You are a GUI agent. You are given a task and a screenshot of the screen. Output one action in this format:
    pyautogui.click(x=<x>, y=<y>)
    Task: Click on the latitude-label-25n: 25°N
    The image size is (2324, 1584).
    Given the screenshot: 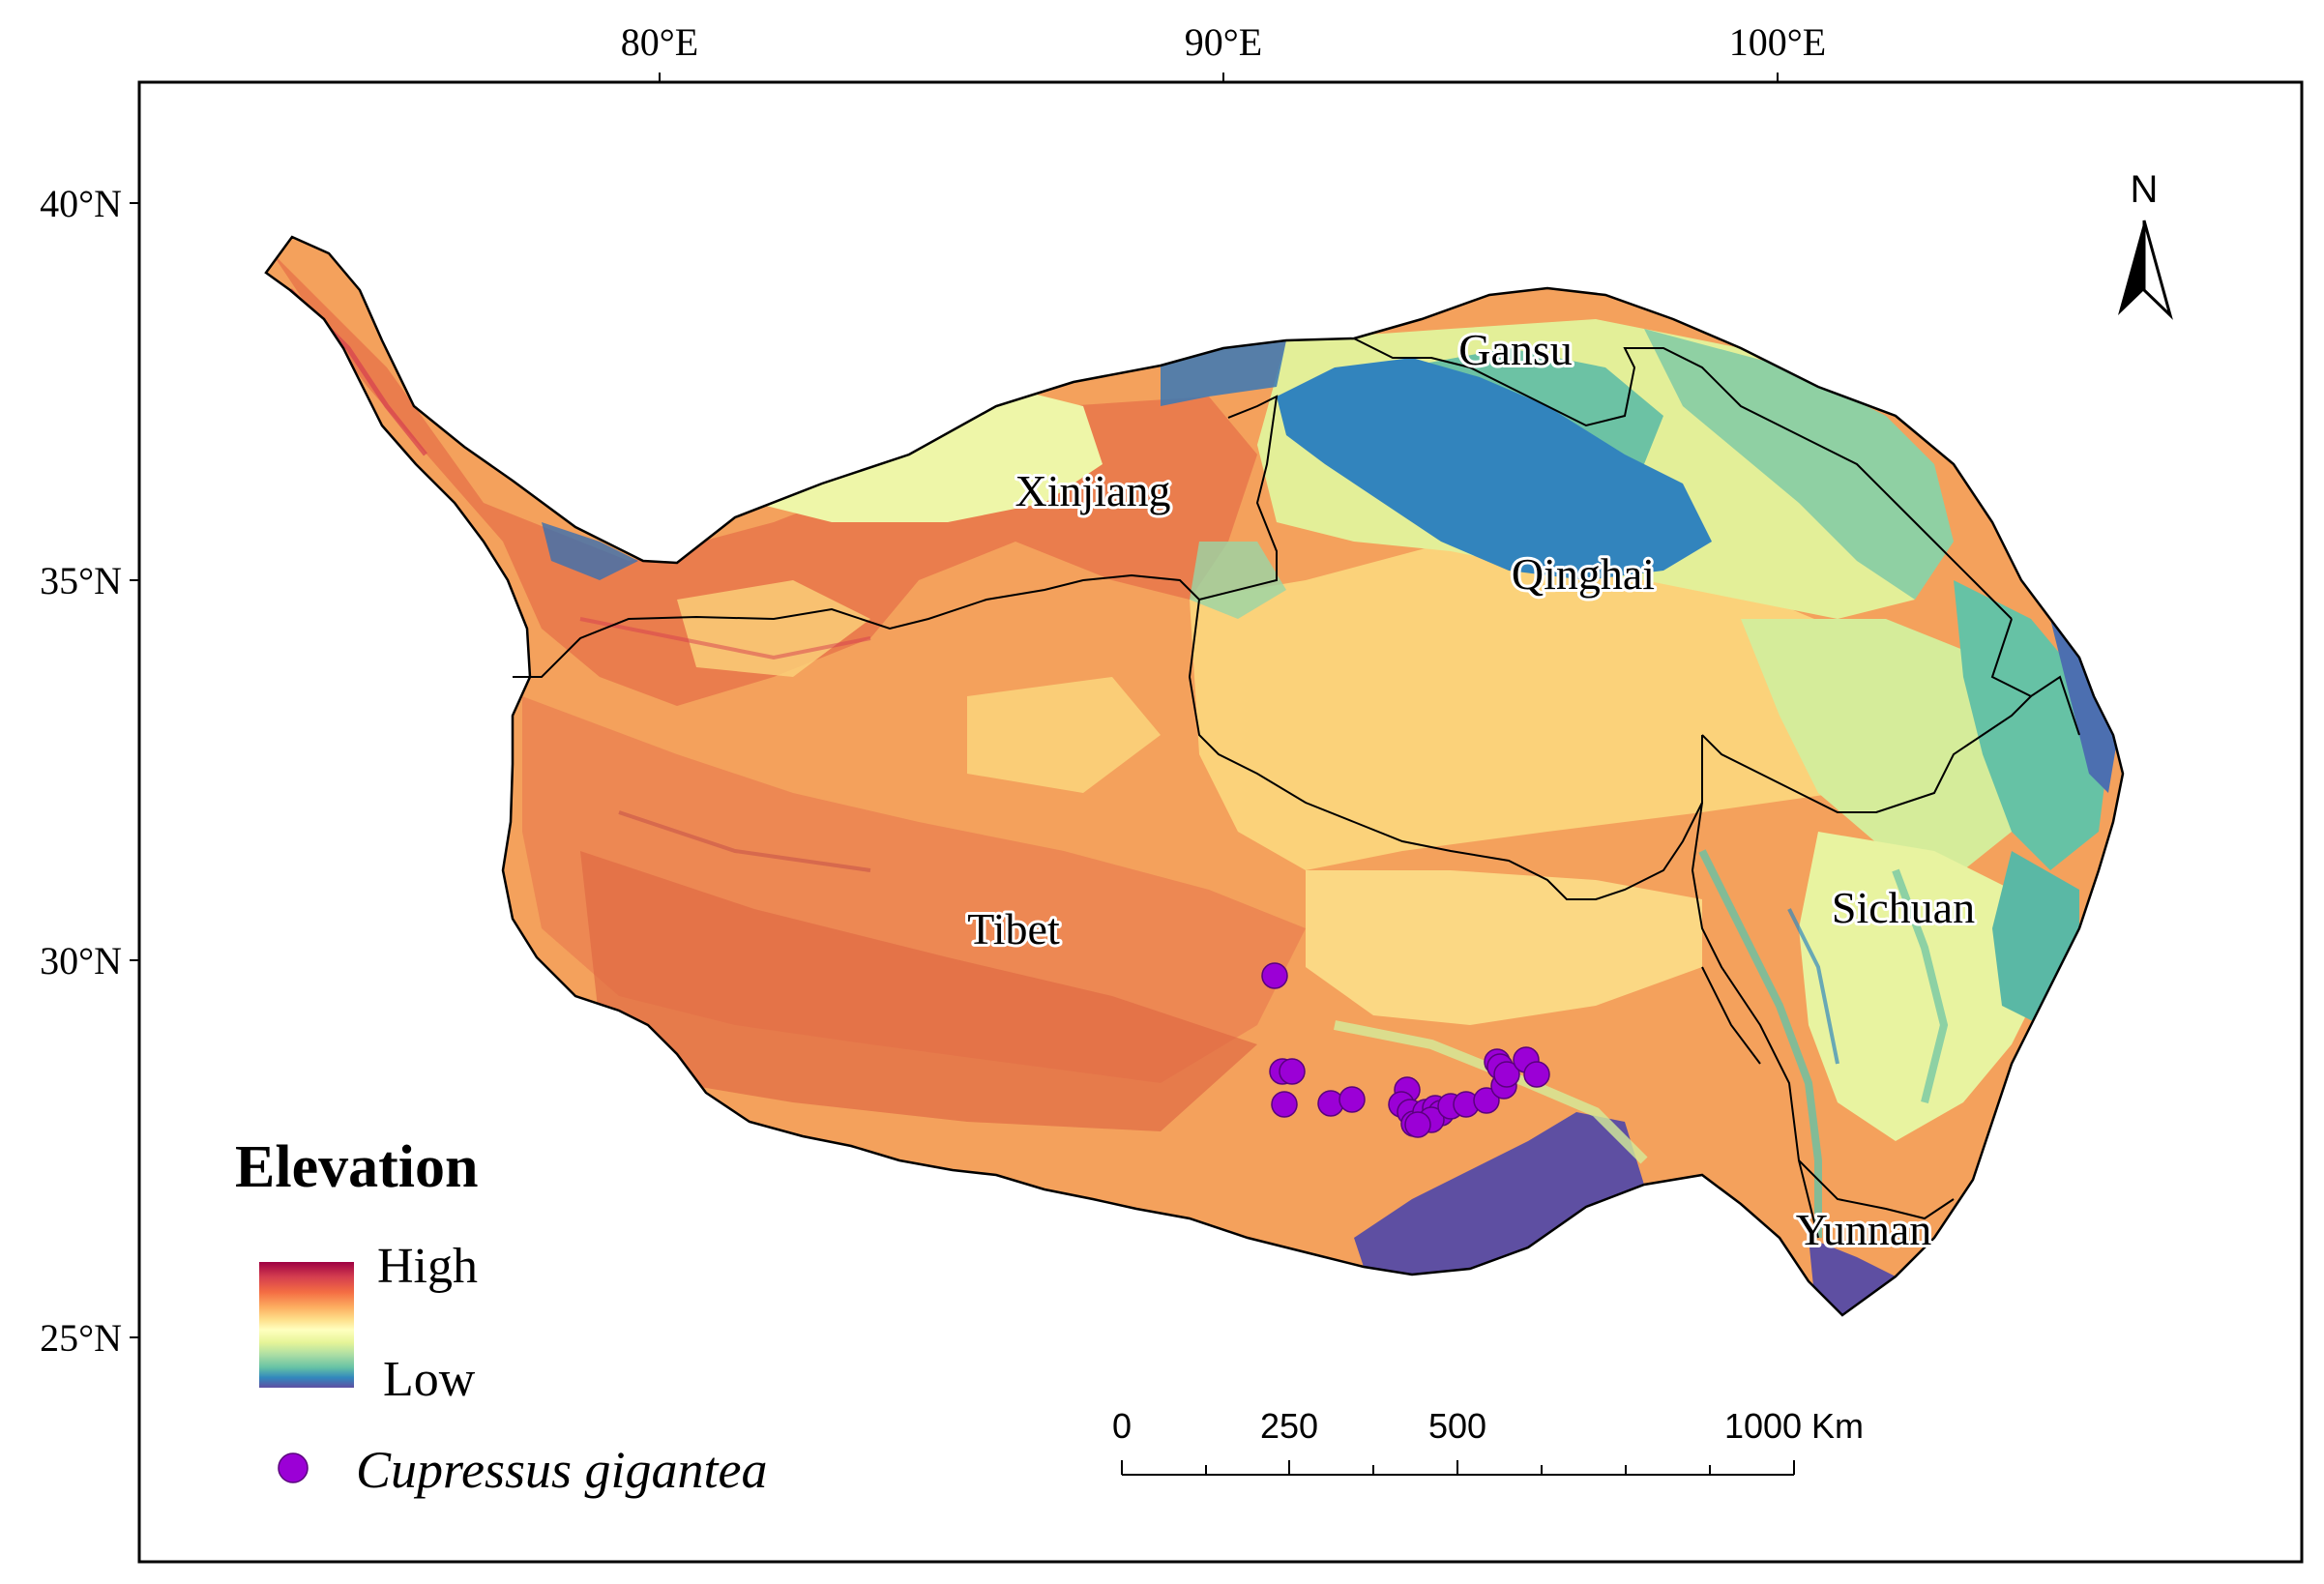 What is the action you would take?
    pyautogui.click(x=81, y=1338)
    